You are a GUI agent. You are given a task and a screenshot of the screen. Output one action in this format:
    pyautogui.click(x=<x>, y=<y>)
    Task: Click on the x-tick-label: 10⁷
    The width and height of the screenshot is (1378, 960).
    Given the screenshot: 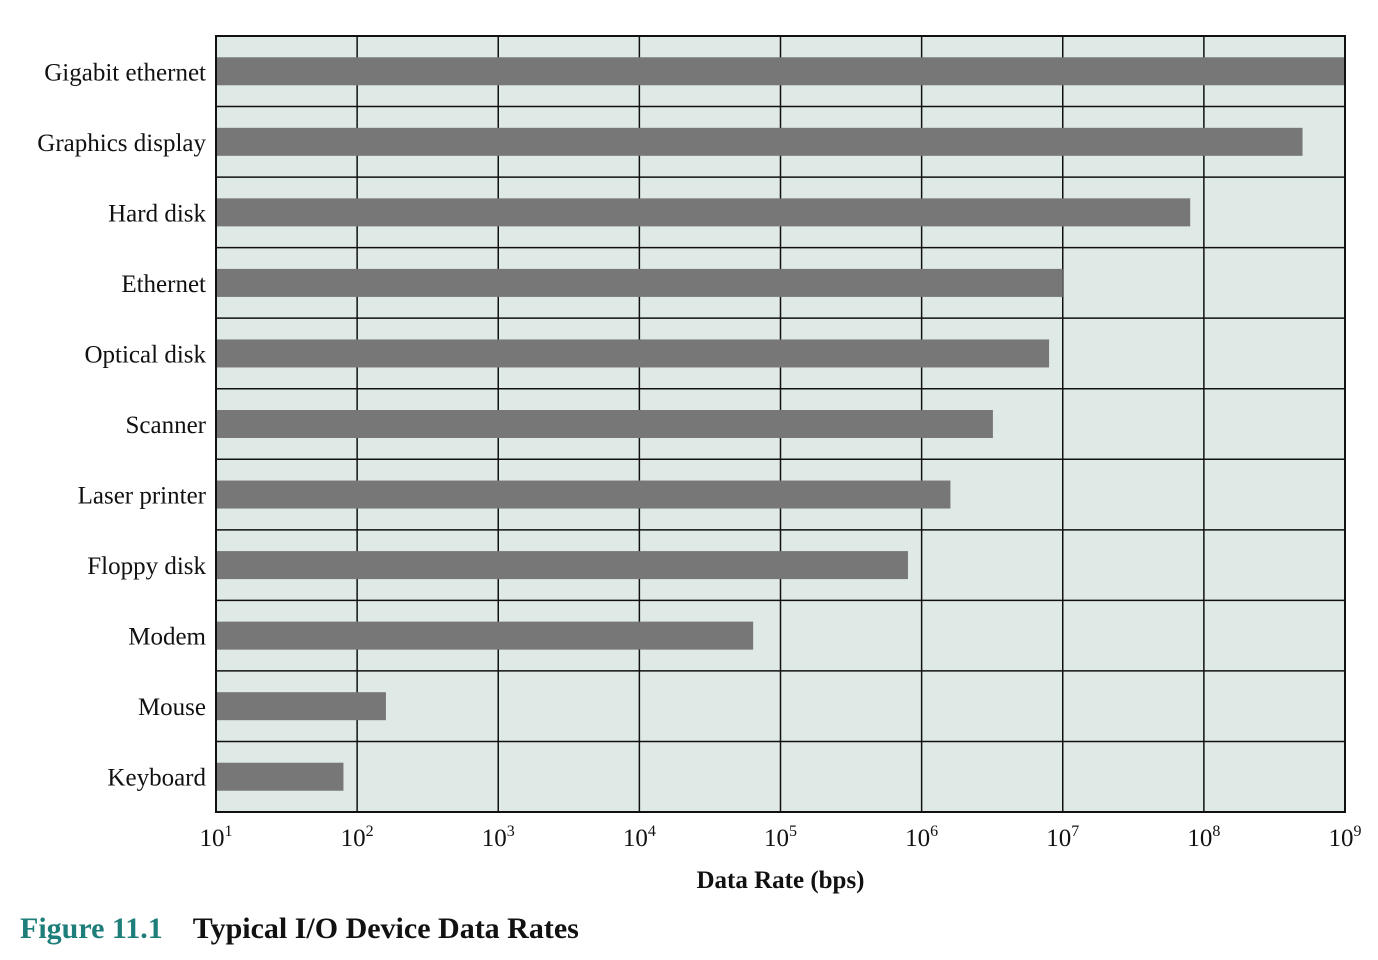 What is the action you would take?
    pyautogui.click(x=1062, y=837)
    